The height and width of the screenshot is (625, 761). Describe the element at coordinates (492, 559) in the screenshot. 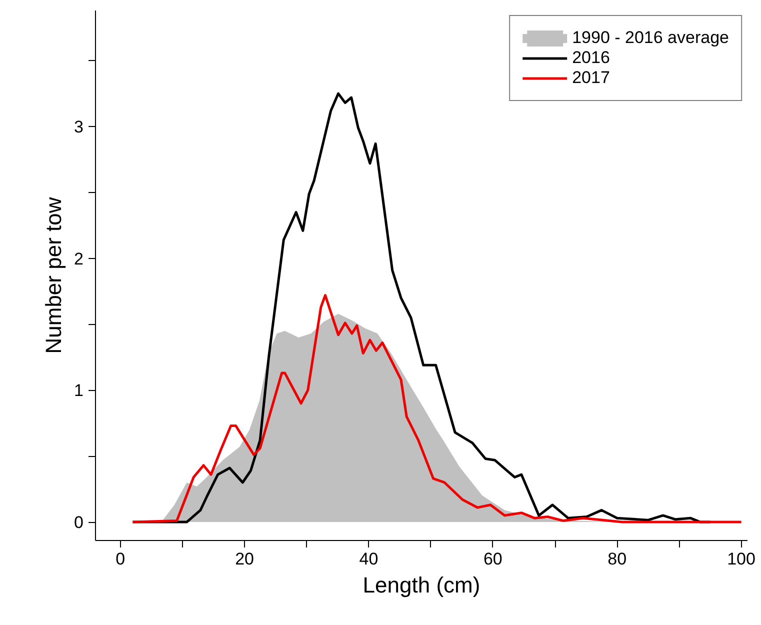

I see `x-tick-label: 60` at that location.